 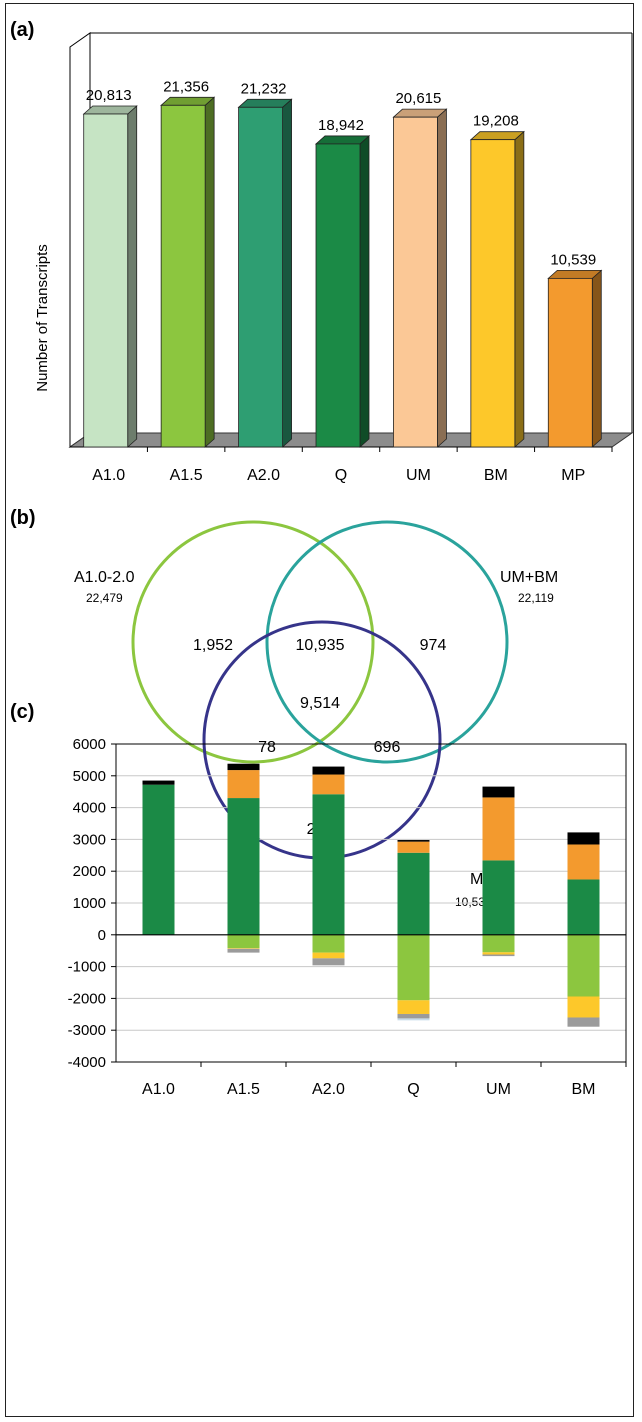 What do you see at coordinates (497, 136) in the screenshot?
I see `bar-a-top-BM` at bounding box center [497, 136].